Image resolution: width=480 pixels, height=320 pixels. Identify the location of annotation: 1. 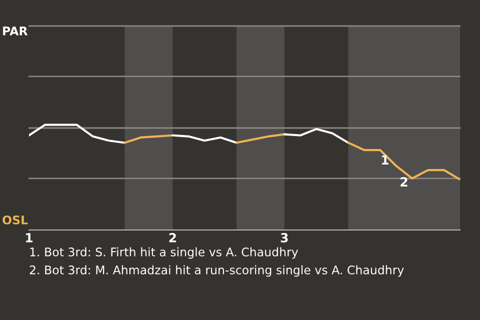
(385, 159).